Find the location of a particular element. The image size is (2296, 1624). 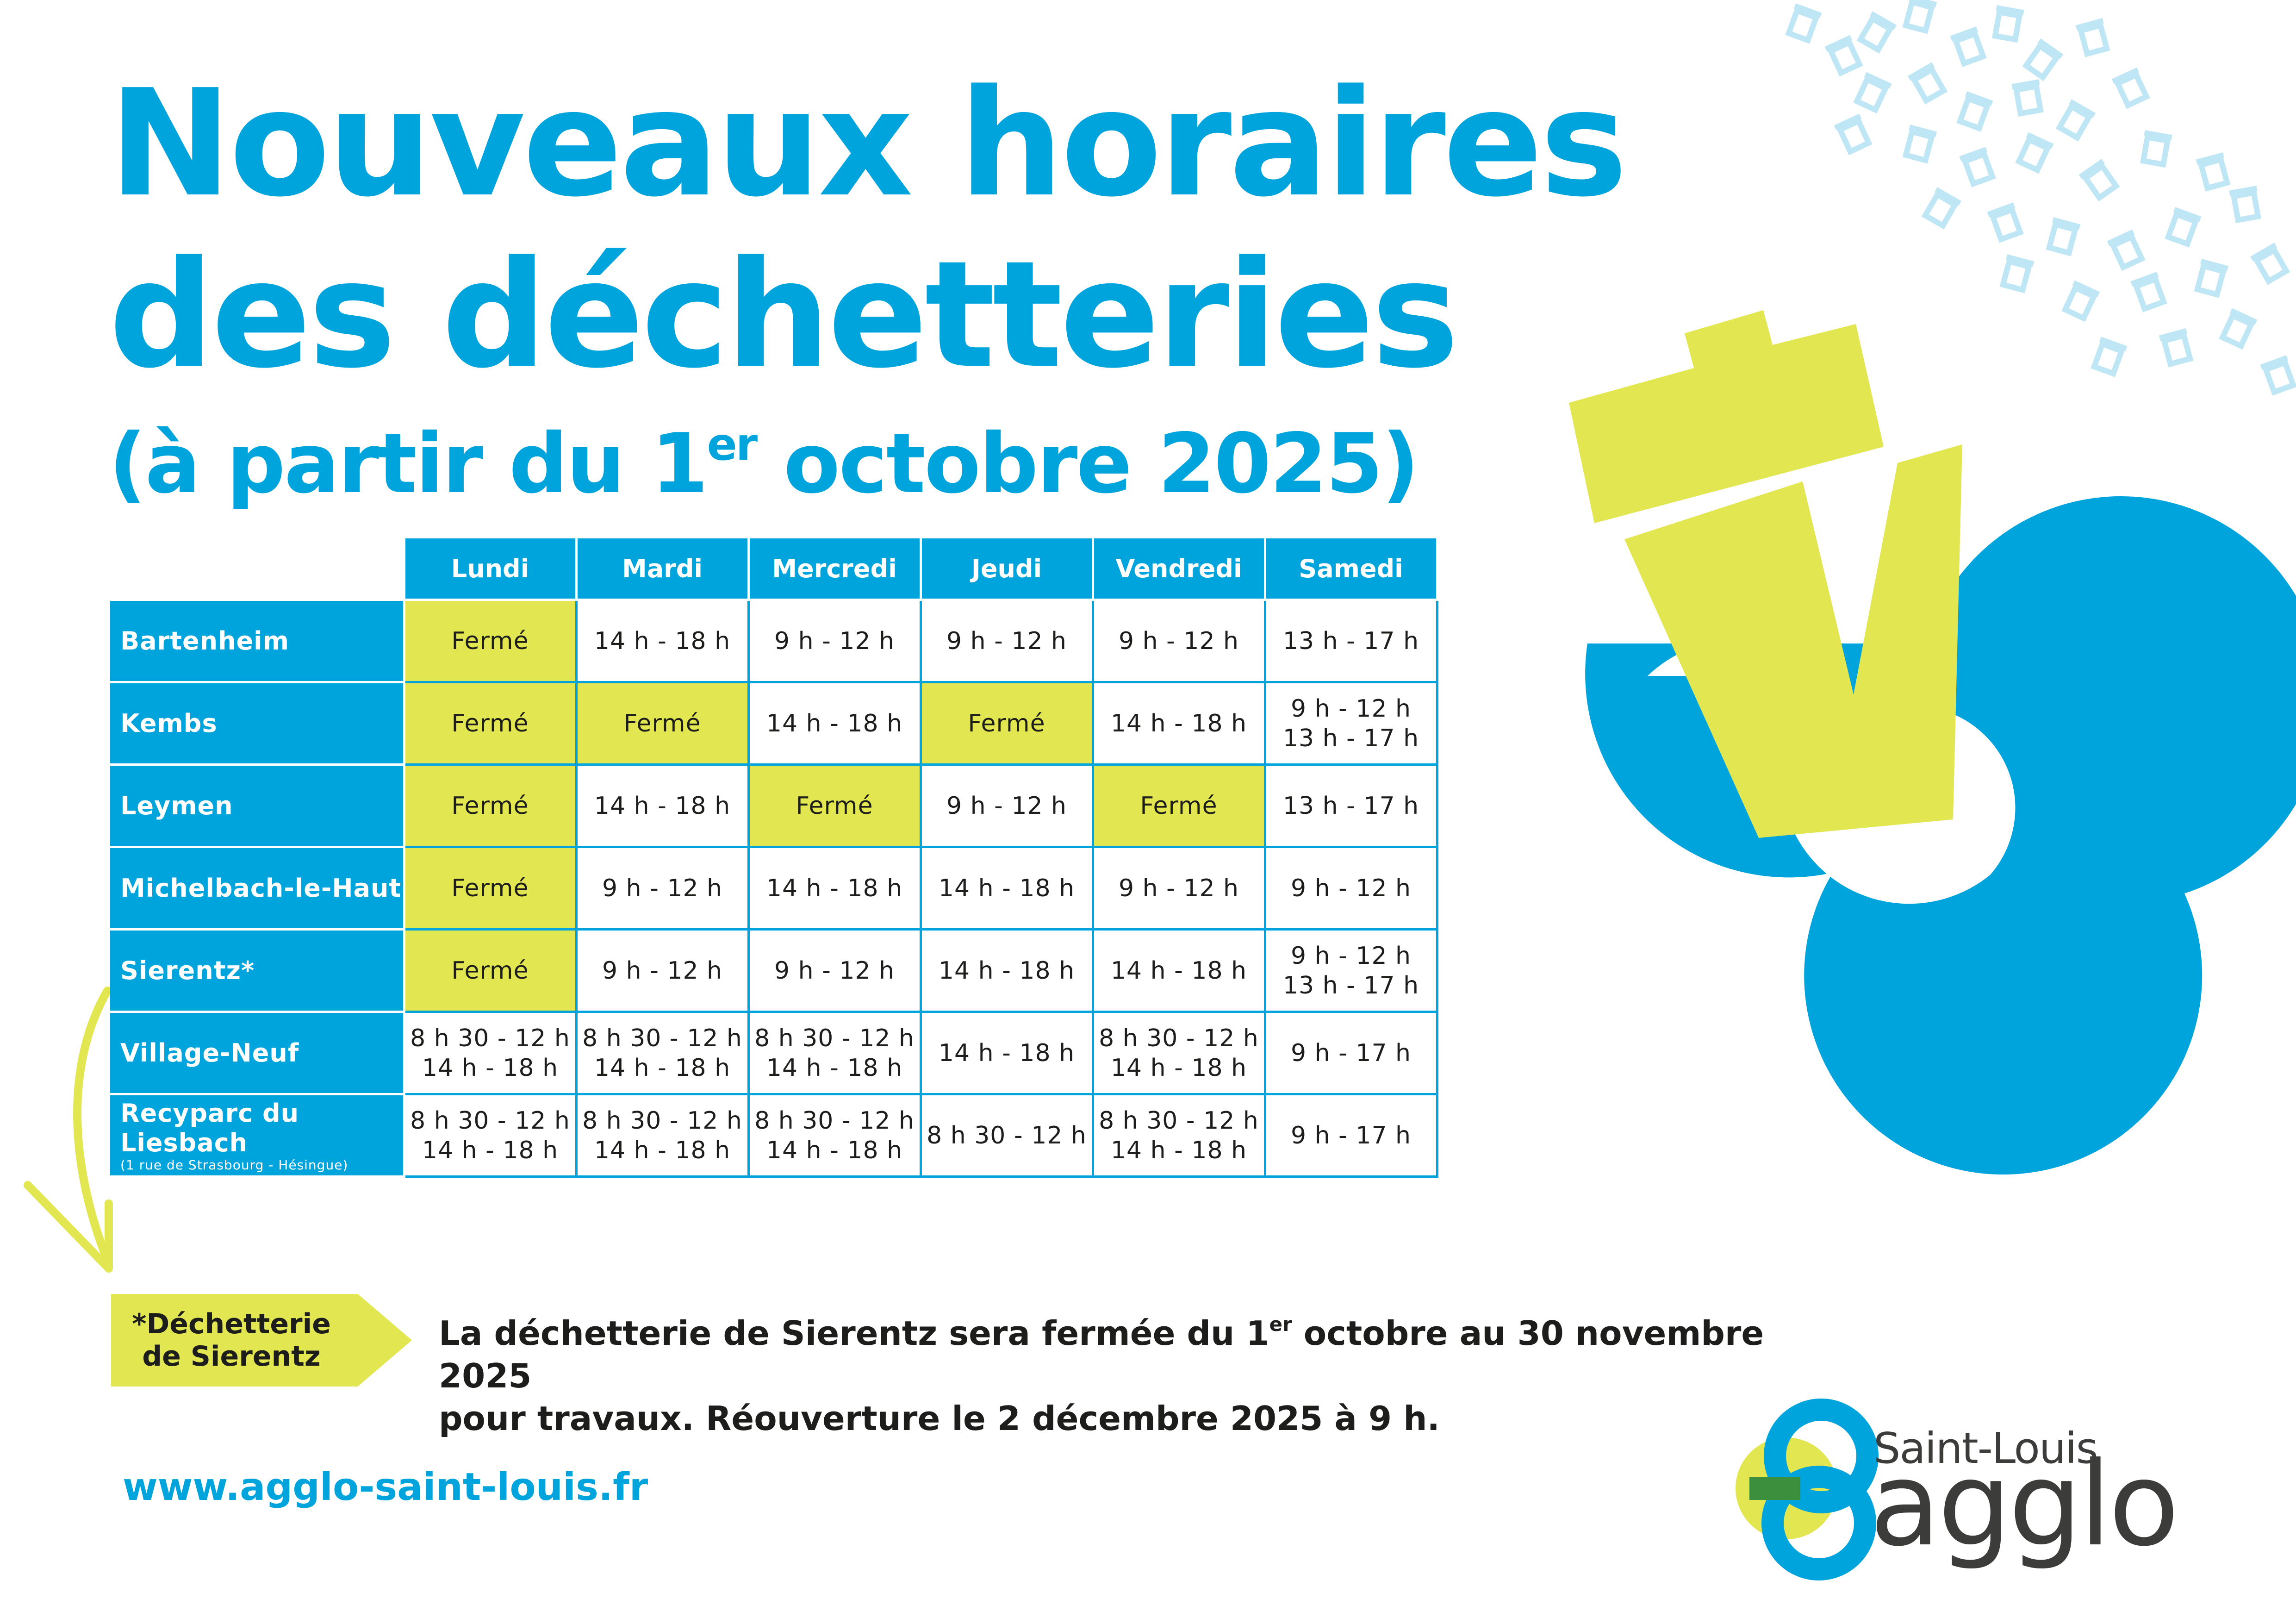

footnote-tag-text: *Déchetterie de Sierentz is located at coordinates (231, 1340).